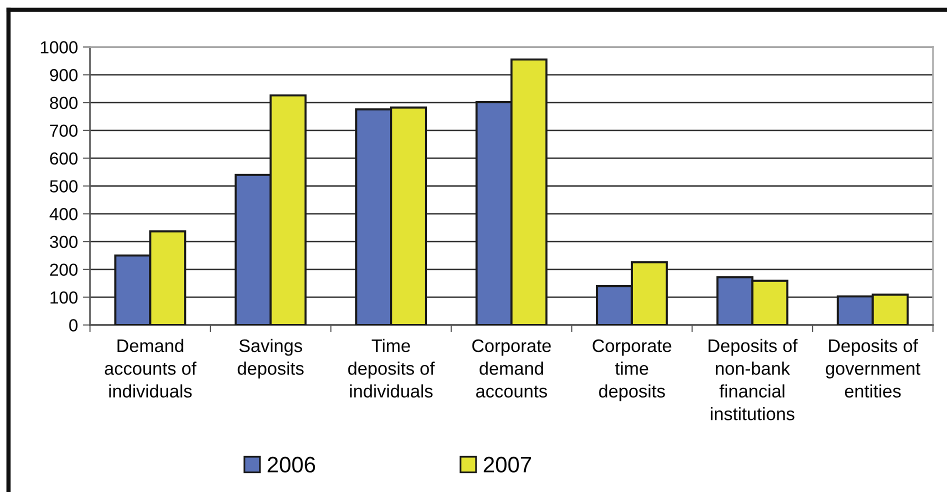  Describe the element at coordinates (64, 103) in the screenshot. I see `y-tick-label: 800` at that location.